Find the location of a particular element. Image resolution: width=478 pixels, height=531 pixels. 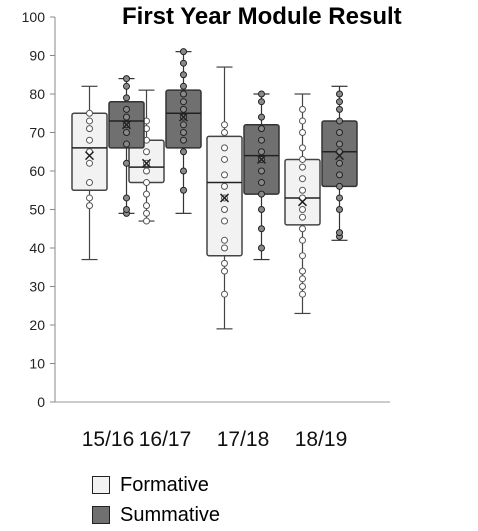

legend-swatch-formative is located at coordinates (101, 485).